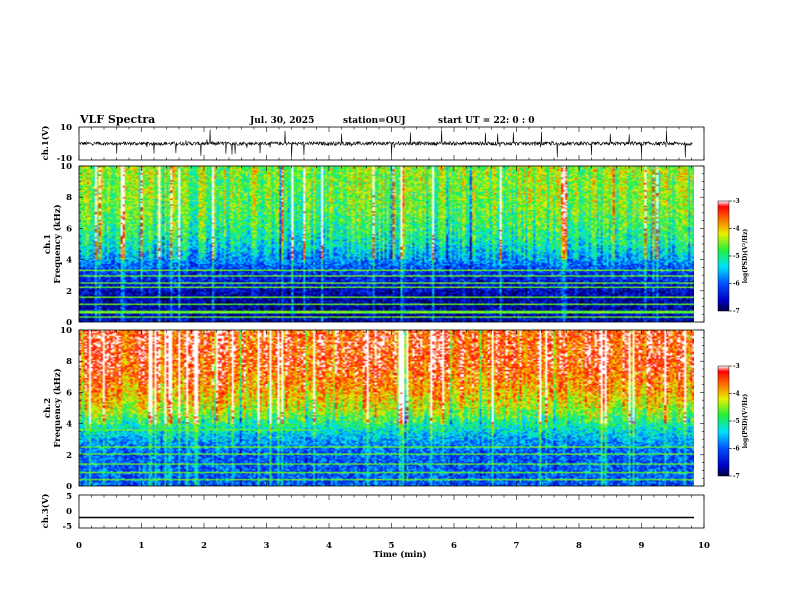  I want to click on ch1-waveform-trace, so click(385, 143).